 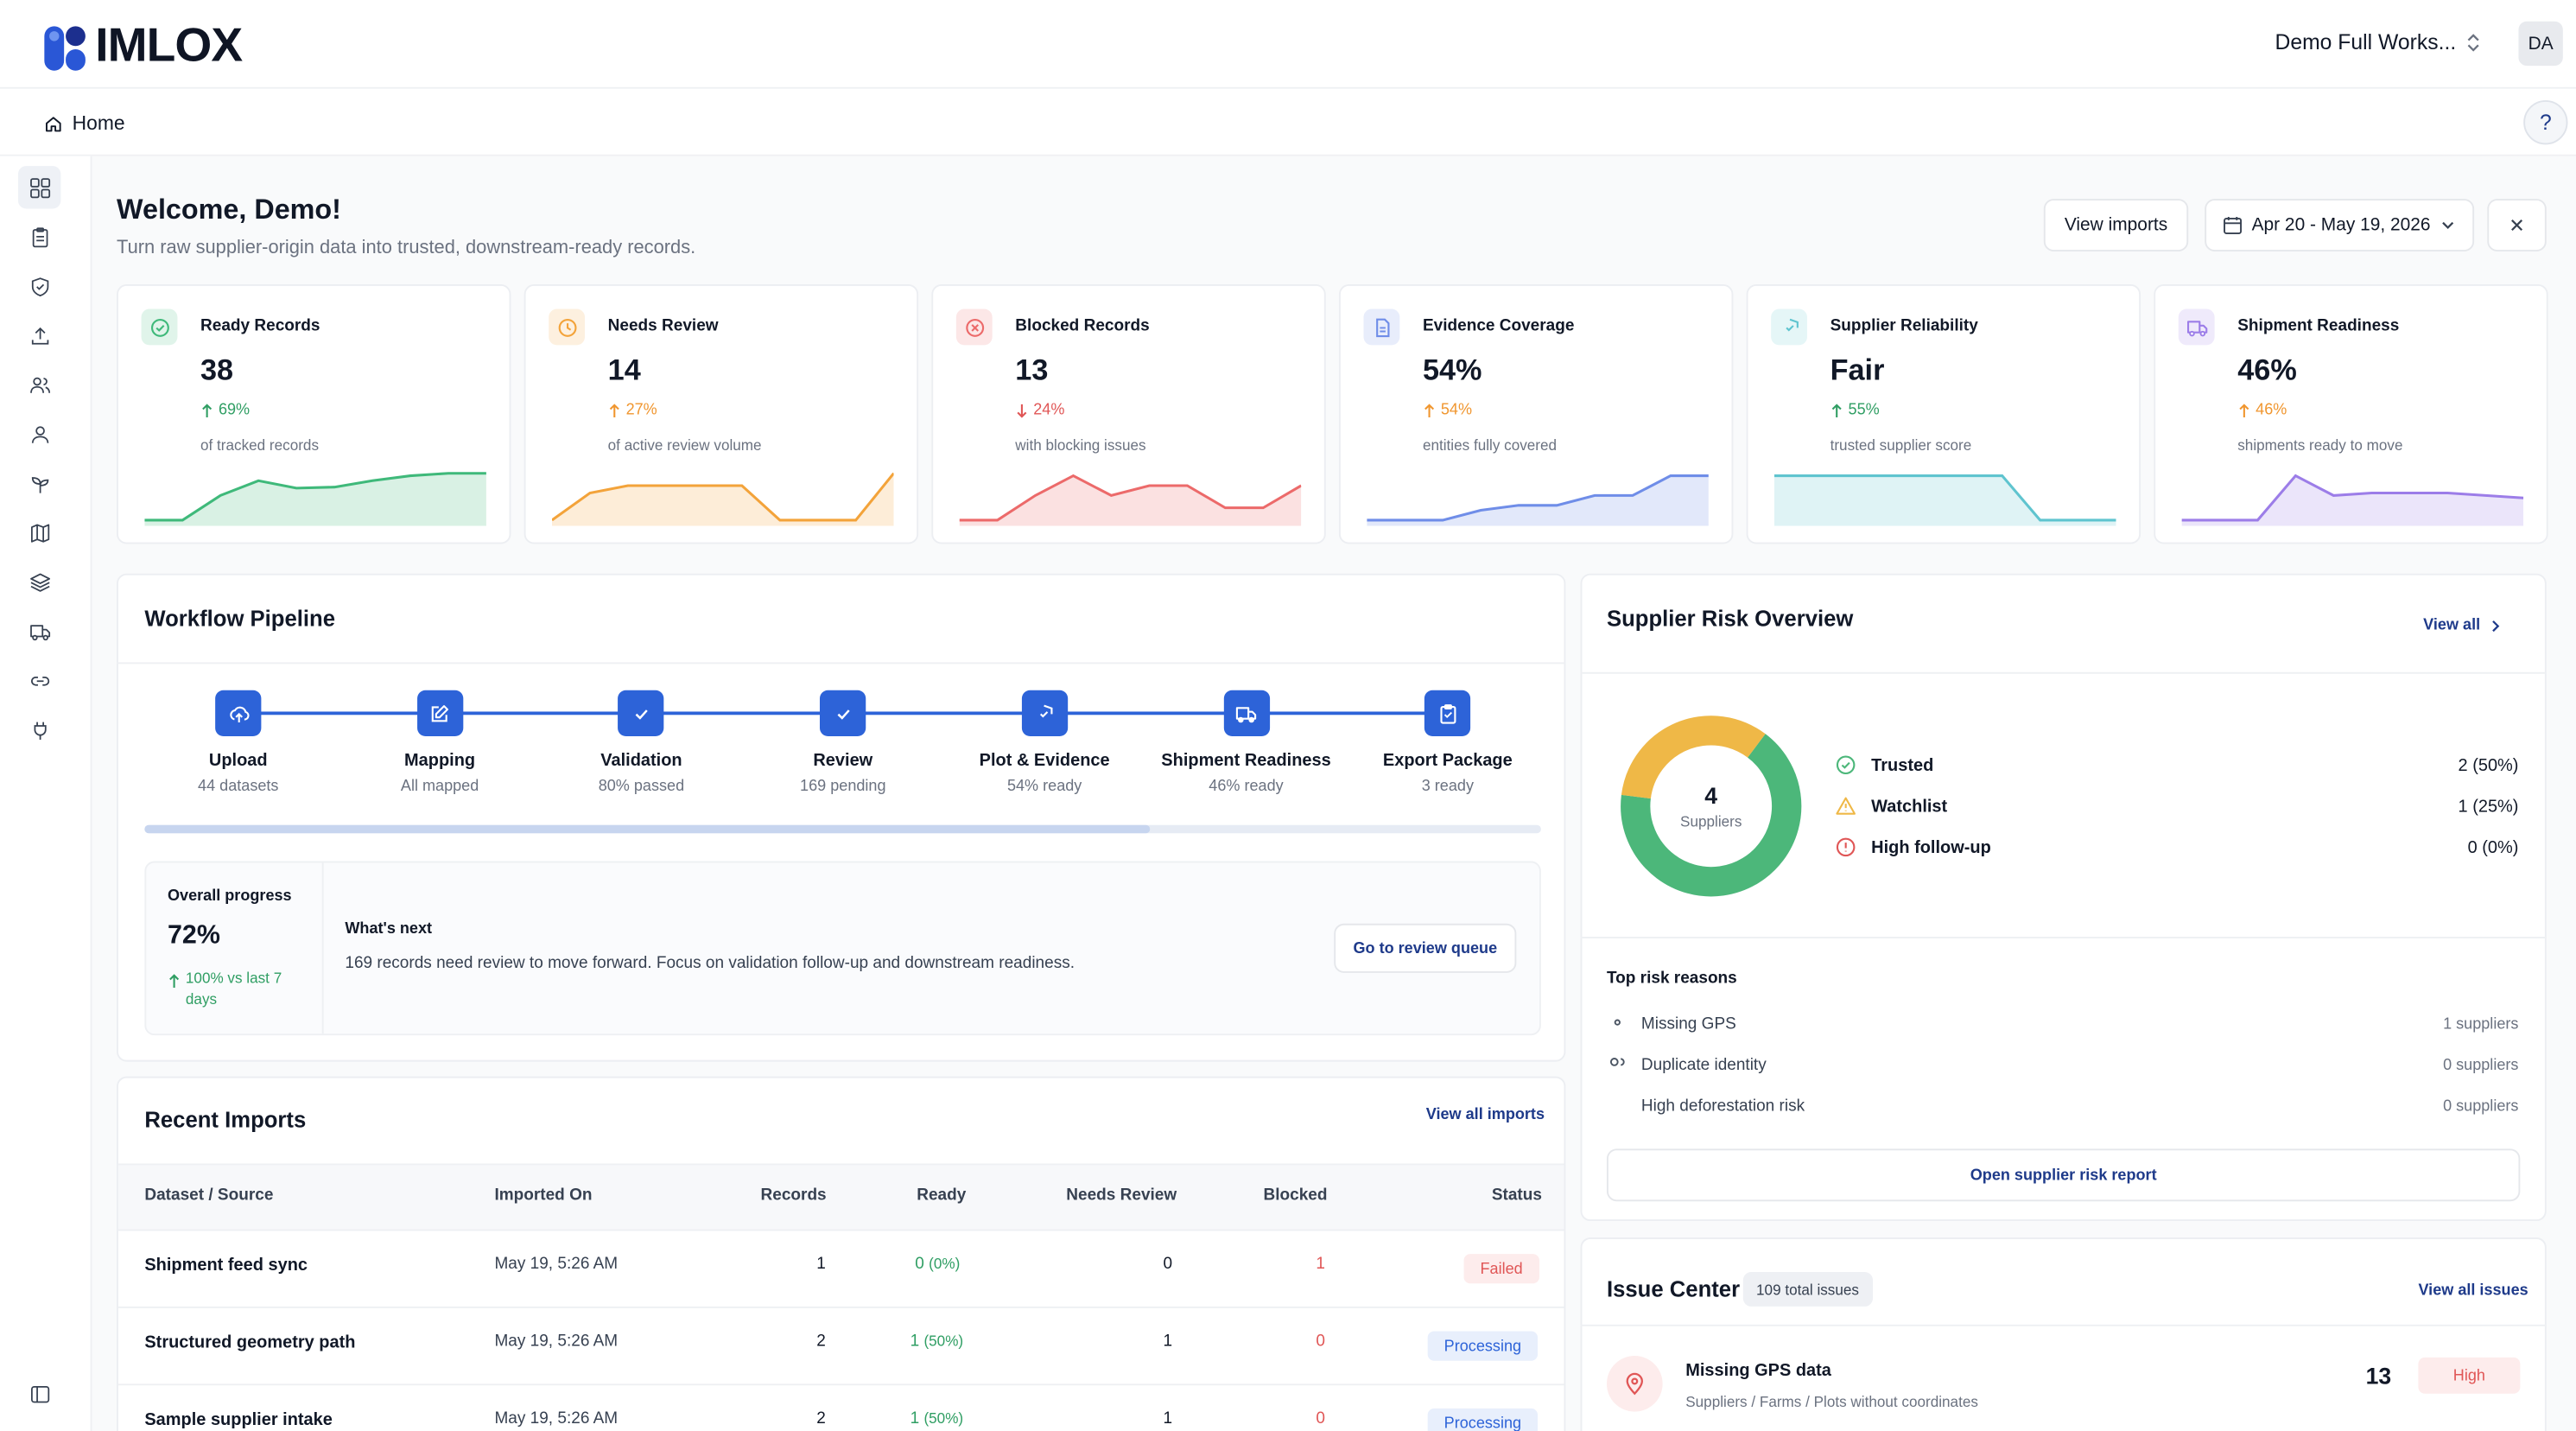 I want to click on sidebar-item-contacts, so click(x=39, y=433).